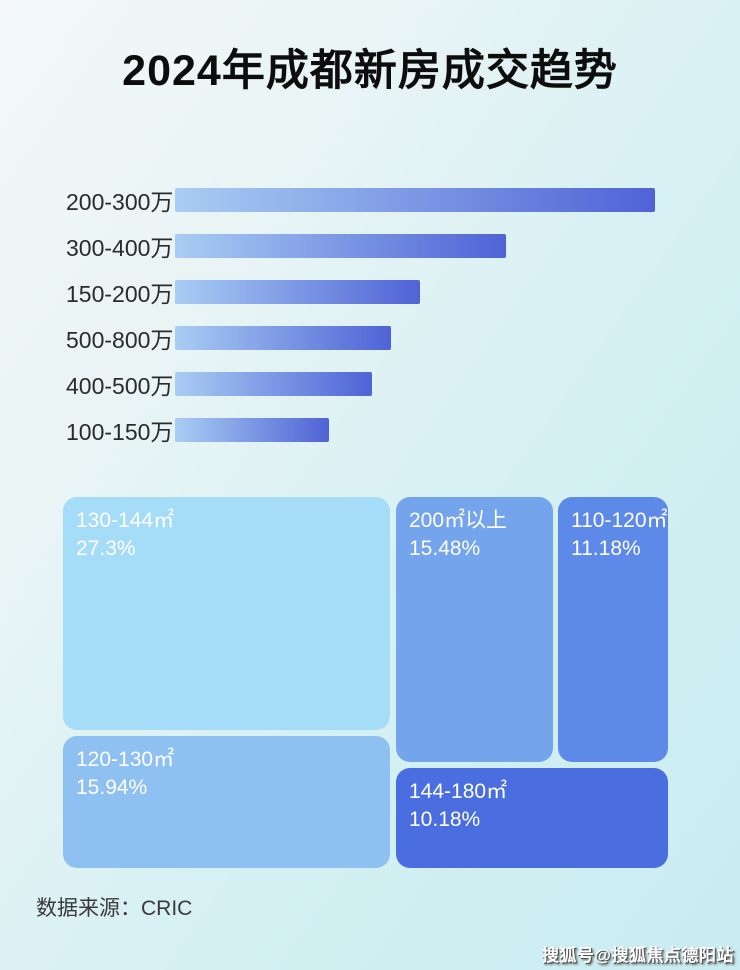  What do you see at coordinates (125, 759) in the screenshot?
I see `treemap-label: 120-130㎡` at bounding box center [125, 759].